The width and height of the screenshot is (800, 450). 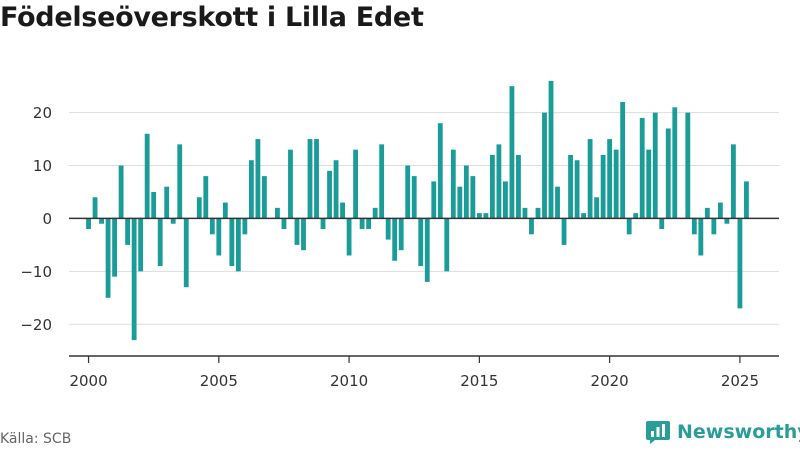 What do you see at coordinates (738, 432) in the screenshot?
I see `brand-name: Newsworthy` at bounding box center [738, 432].